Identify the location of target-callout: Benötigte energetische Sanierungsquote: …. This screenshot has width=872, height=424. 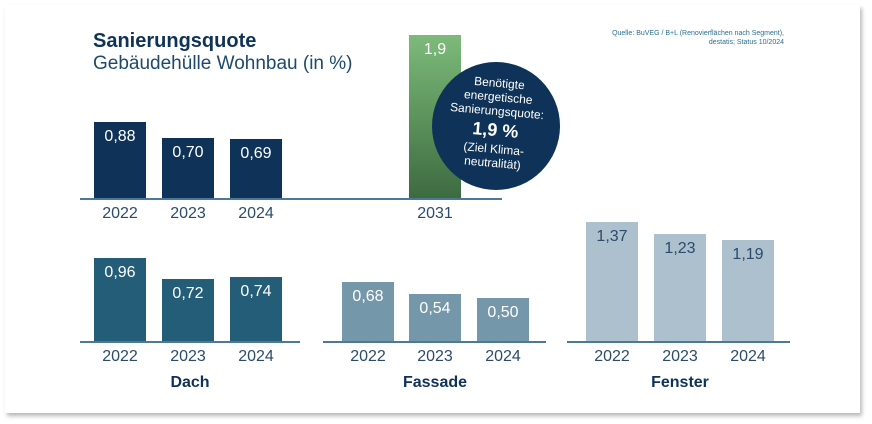
(496, 126).